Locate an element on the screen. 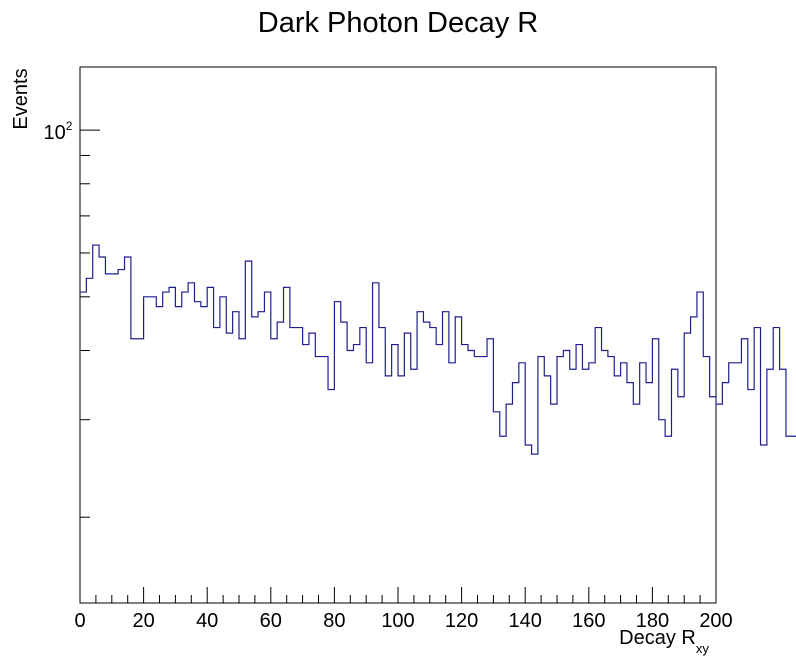  x-tick-label: 60 is located at coordinates (271, 621).